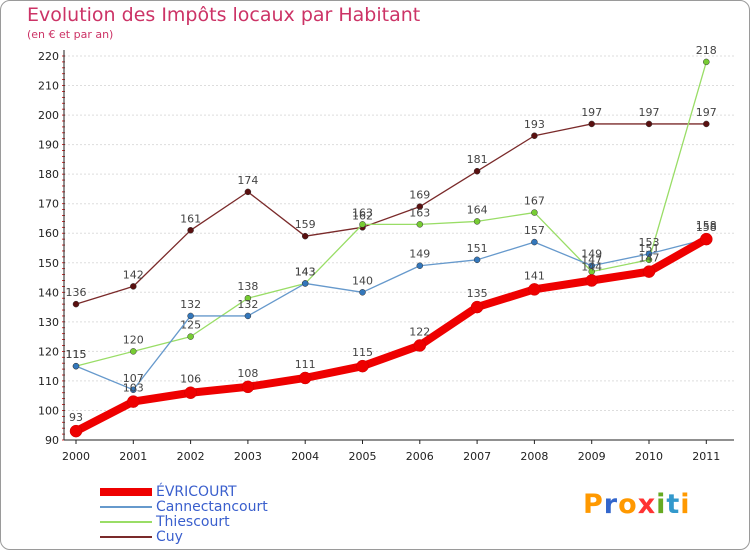 Image resolution: width=750 pixels, height=550 pixels. Describe the element at coordinates (305, 364) in the screenshot. I see `data-label--vricourt: 111` at that location.